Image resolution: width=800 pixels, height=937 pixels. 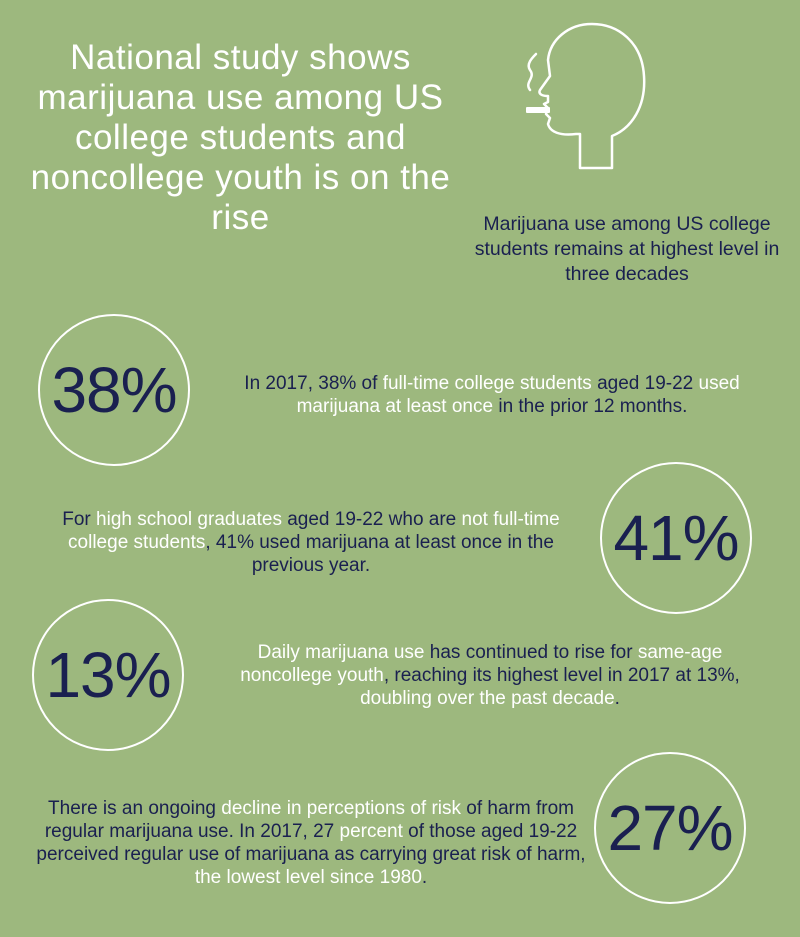 I want to click on stat-circle-38: 38%, so click(x=114, y=390).